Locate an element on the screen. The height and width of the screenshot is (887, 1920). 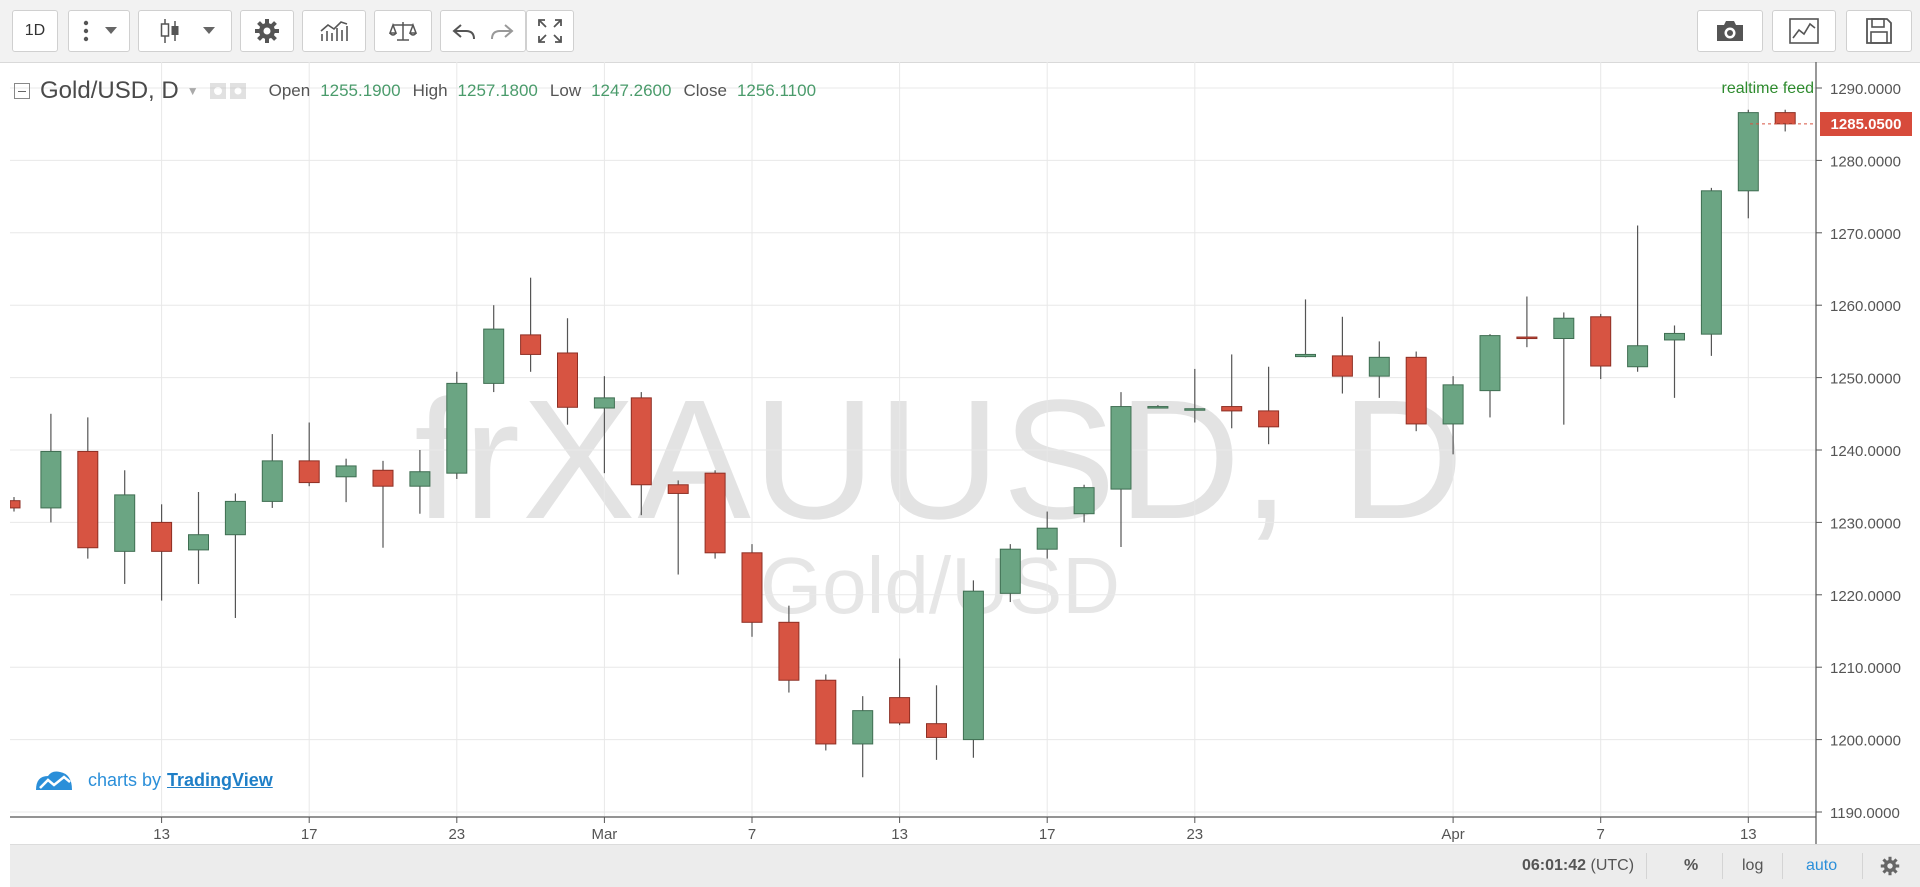
snapshot-button is located at coordinates (1730, 31).